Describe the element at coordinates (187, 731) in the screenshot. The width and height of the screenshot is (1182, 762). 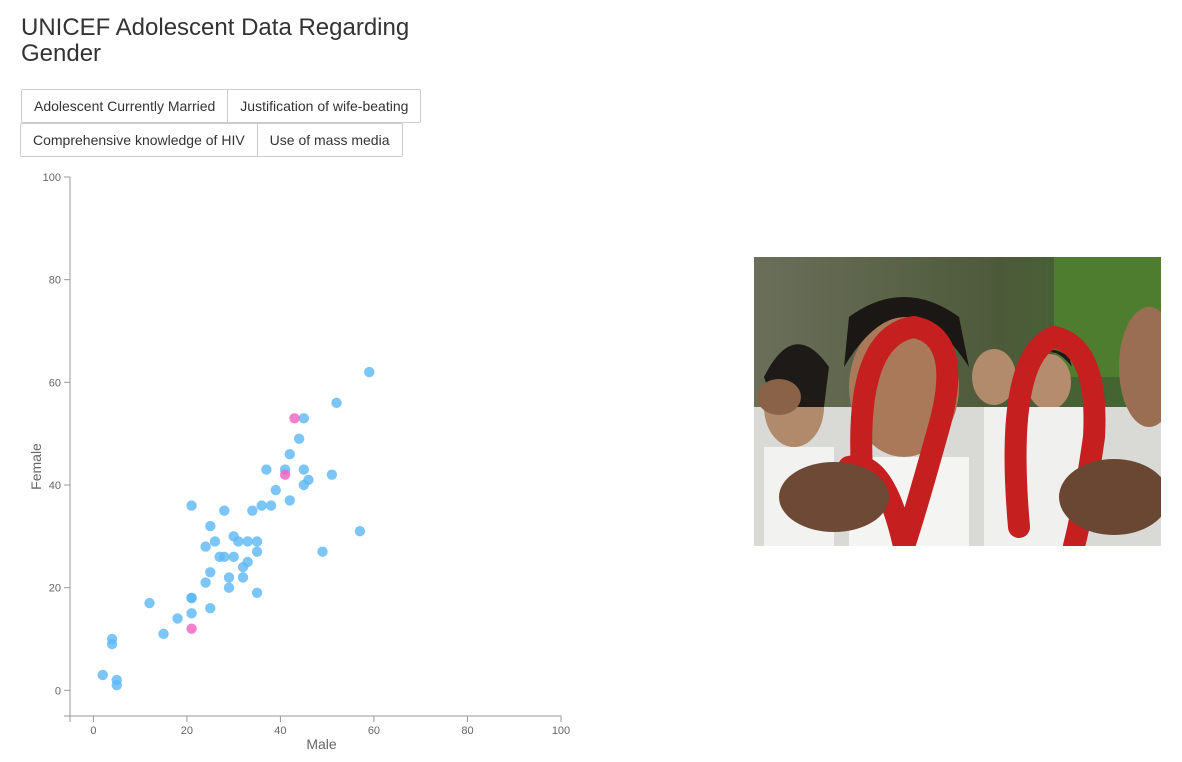
I see `x-tick-label: 20` at that location.